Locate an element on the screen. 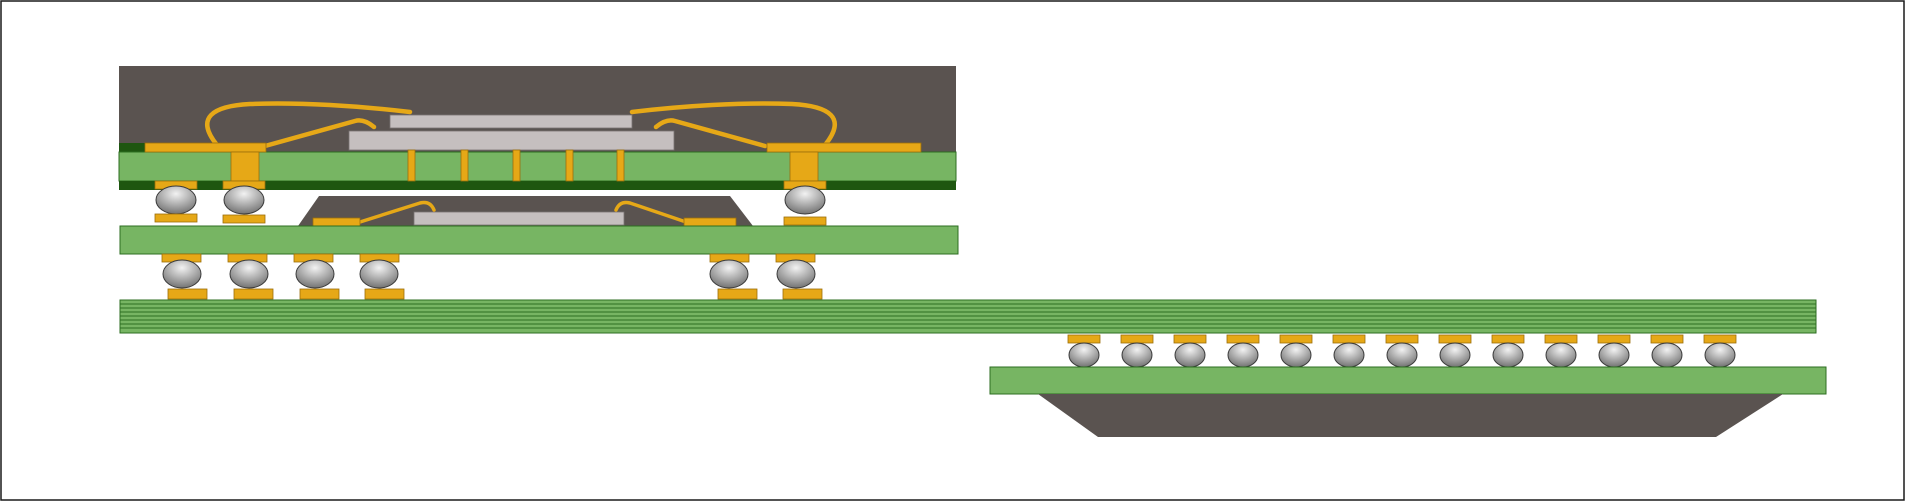  solder-balls-middle-to-pcb is located at coordinates (492, 276).